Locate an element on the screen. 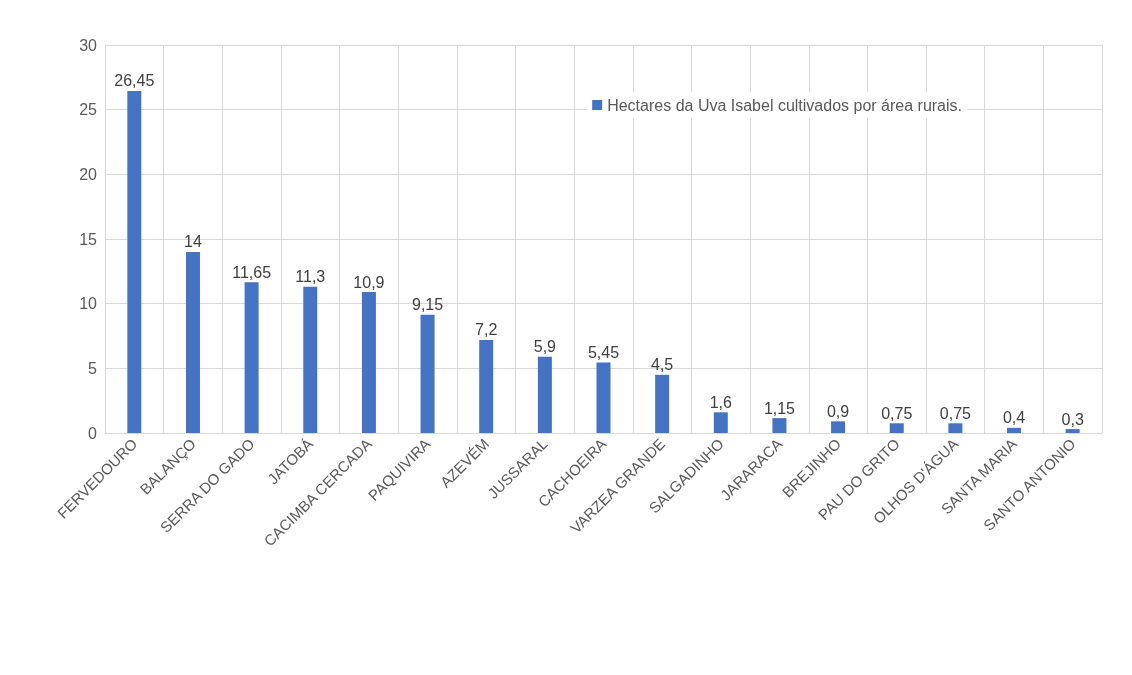 Image resolution: width=1132 pixels, height=675 pixels. legend-label: Hectares da Uva Isabel cultivados por área rurais. is located at coordinates (785, 105).